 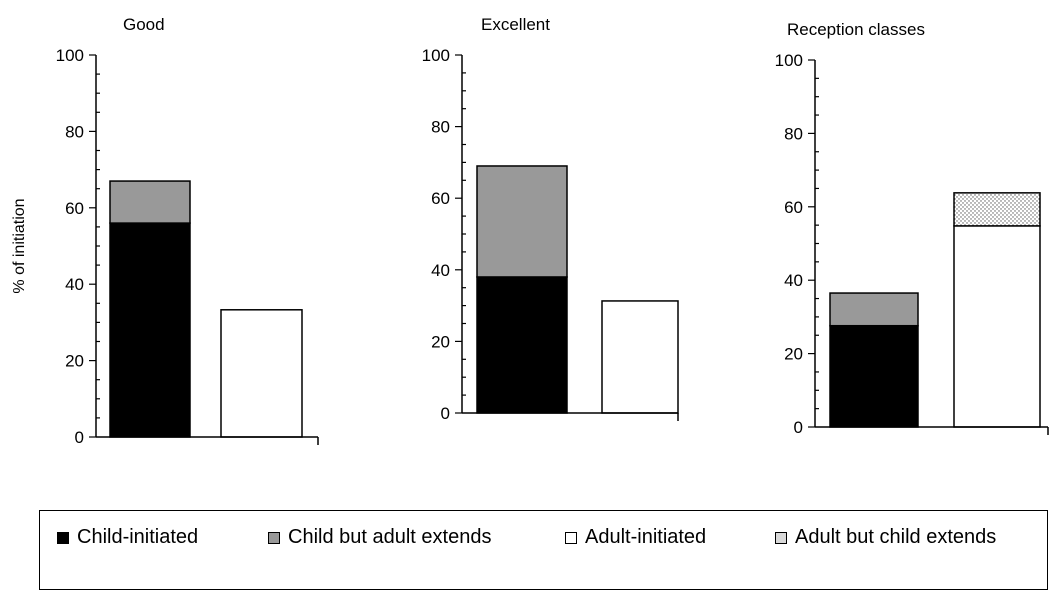 I want to click on legend-item-child-initiated: Child-initiated, so click(x=127, y=537).